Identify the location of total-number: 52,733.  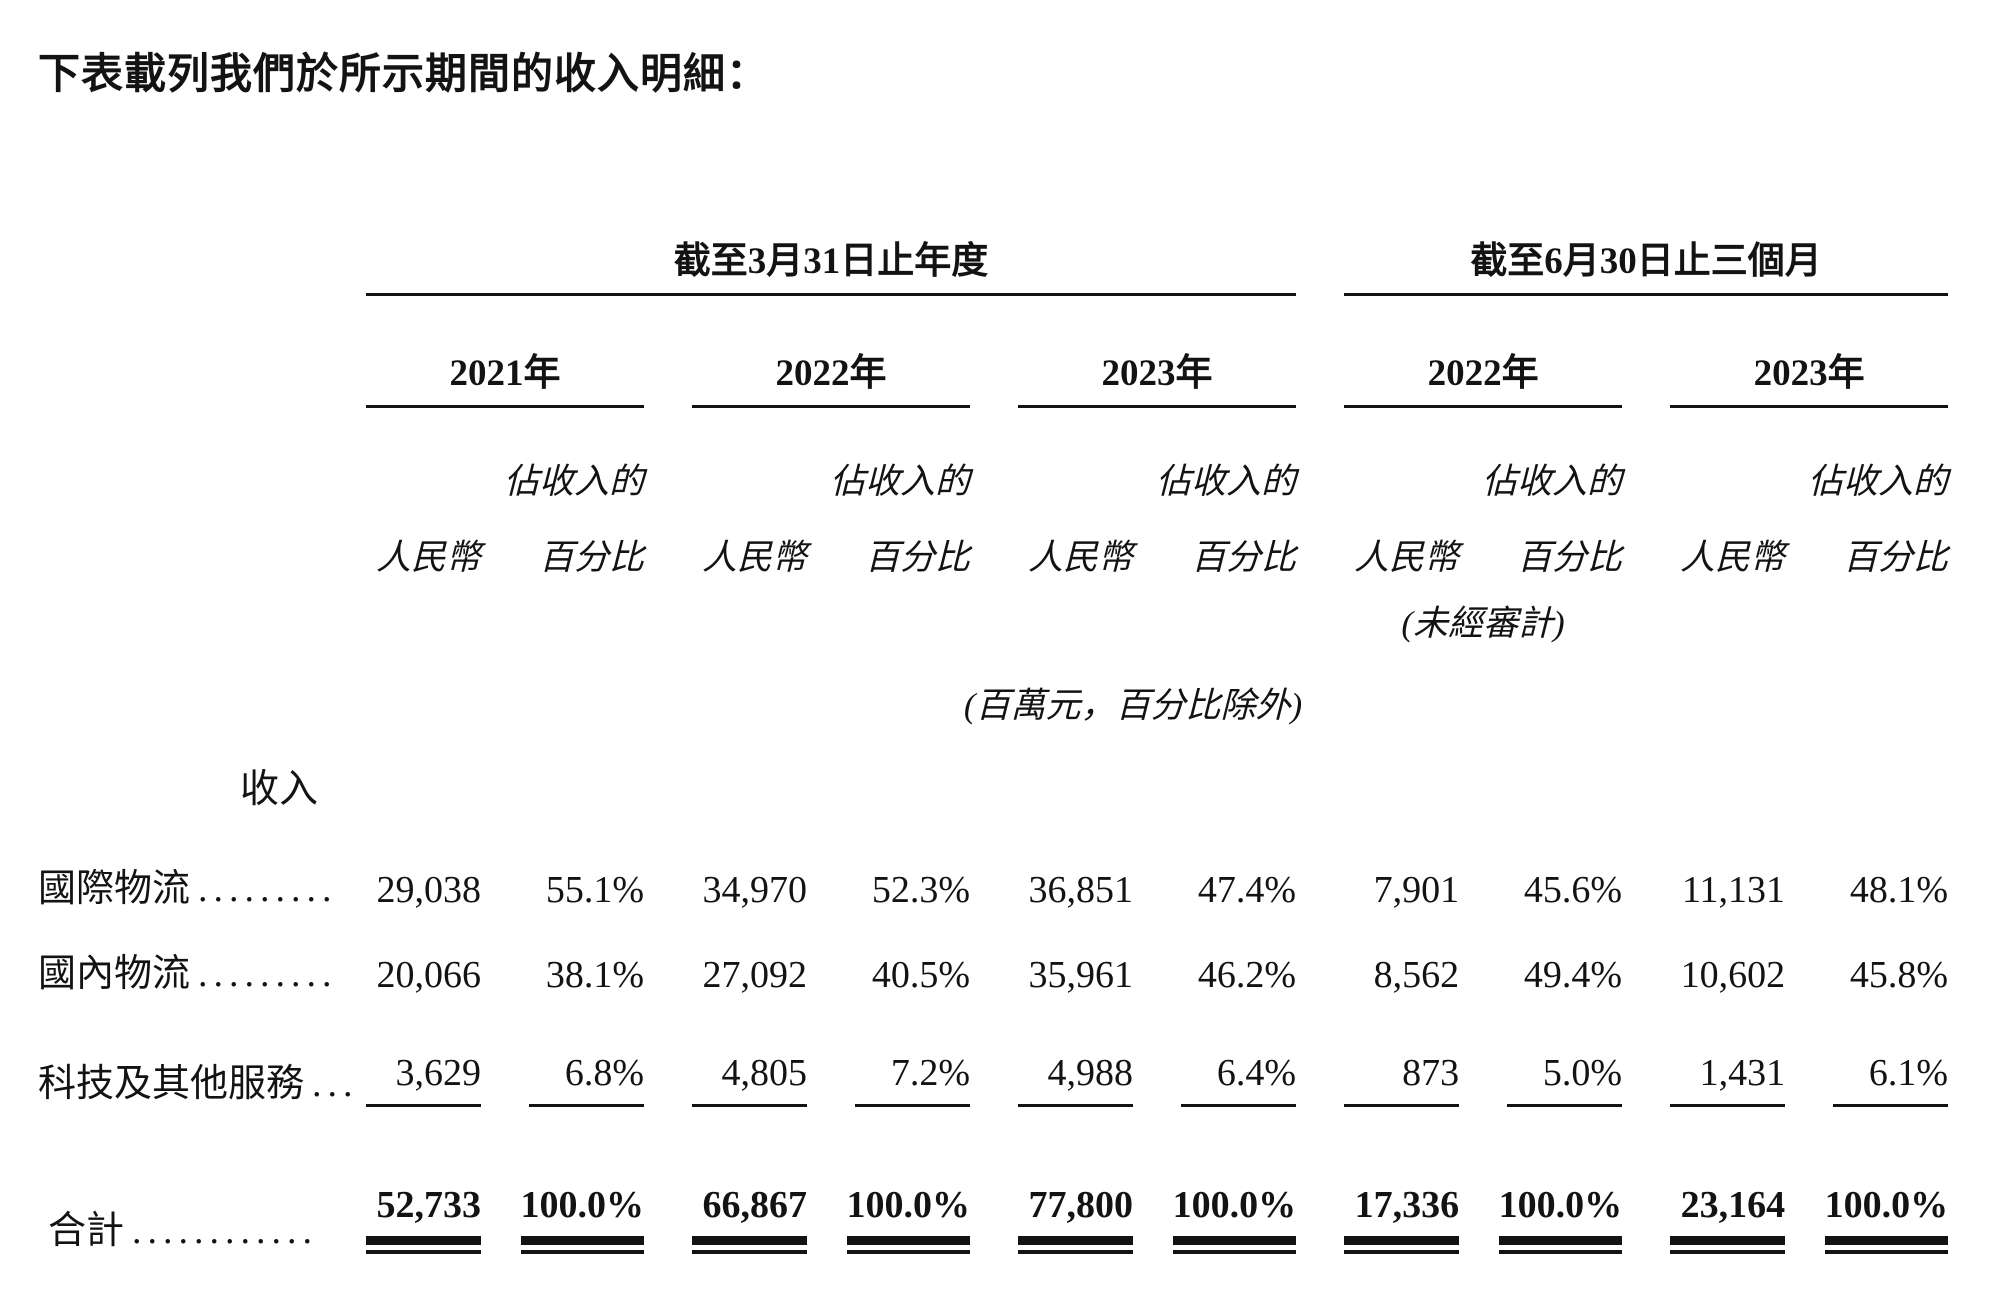
(429, 1205).